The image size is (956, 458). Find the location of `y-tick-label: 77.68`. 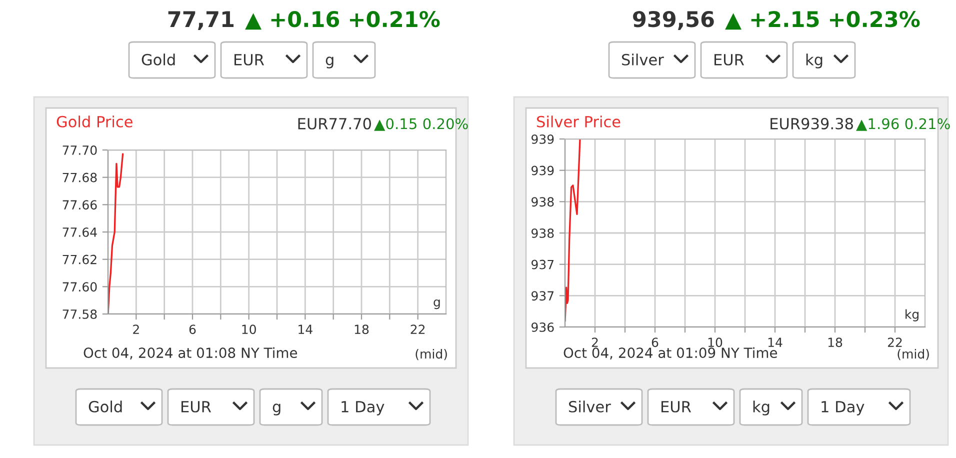

y-tick-label: 77.68 is located at coordinates (79, 177).